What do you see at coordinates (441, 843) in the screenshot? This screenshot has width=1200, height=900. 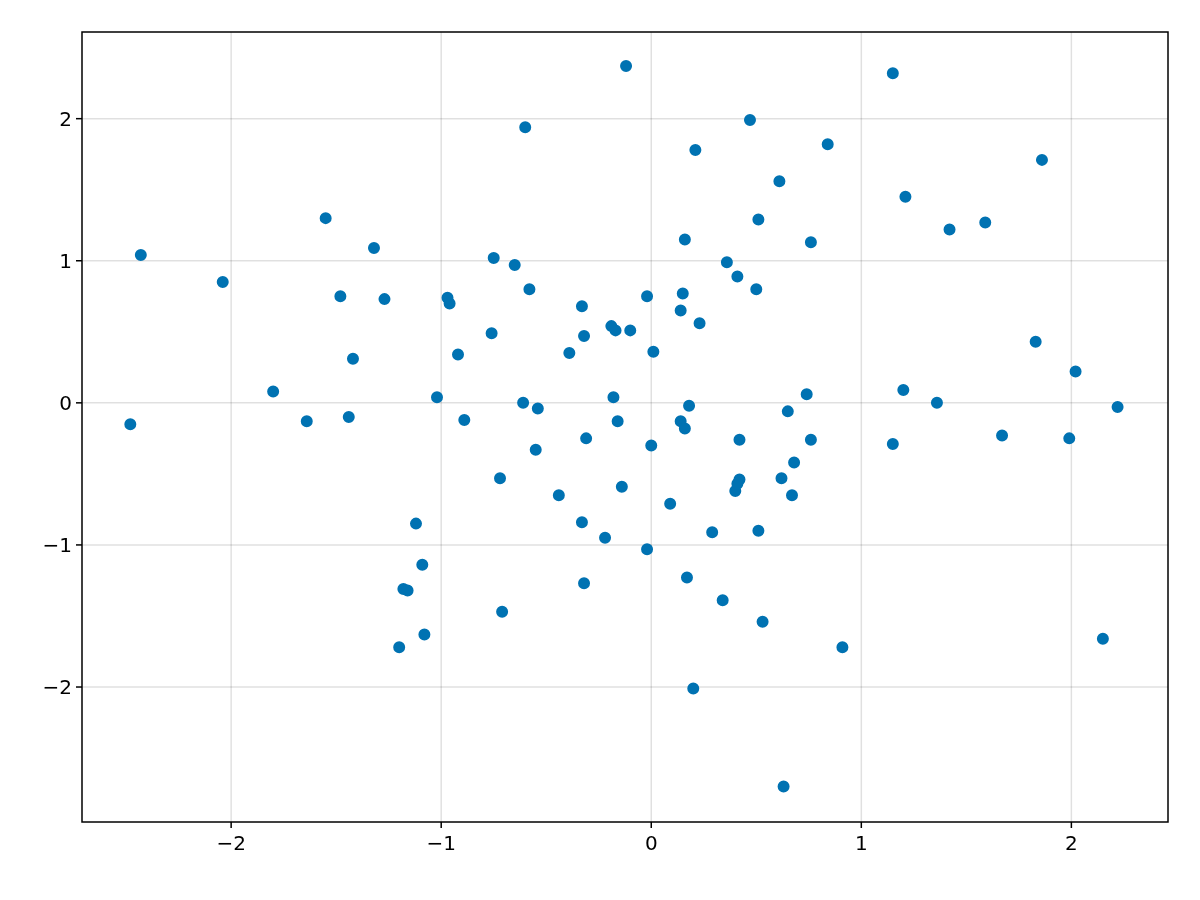 I see `x-tick-label: −1` at bounding box center [441, 843].